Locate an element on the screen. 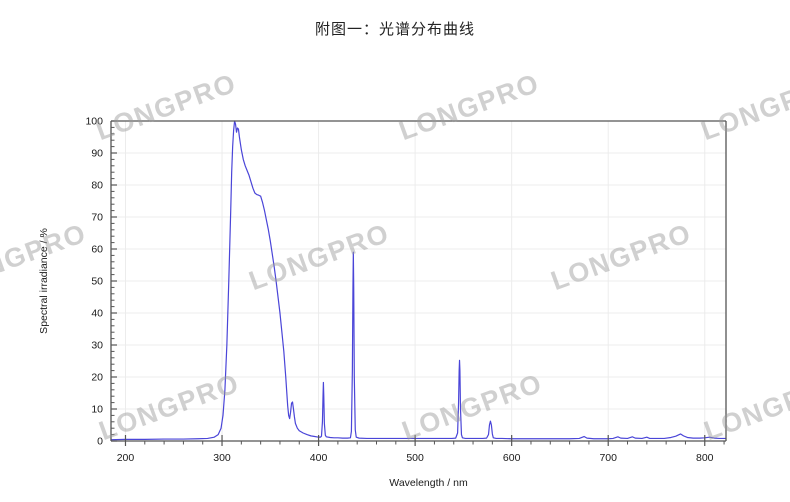  x-tick-label: 400 is located at coordinates (319, 458).